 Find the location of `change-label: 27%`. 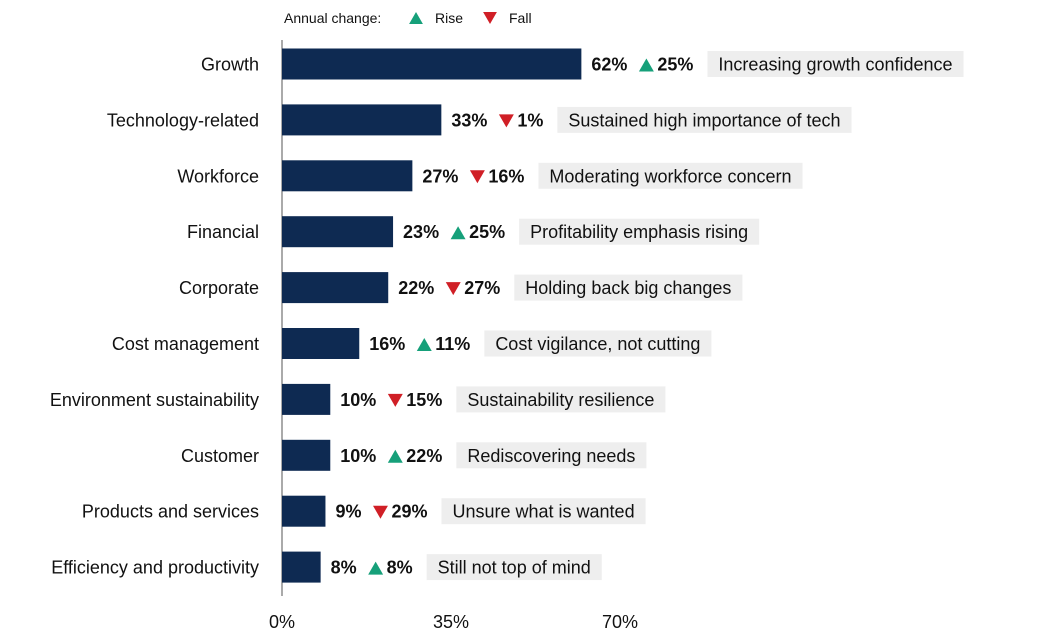

change-label: 27% is located at coordinates (482, 288).